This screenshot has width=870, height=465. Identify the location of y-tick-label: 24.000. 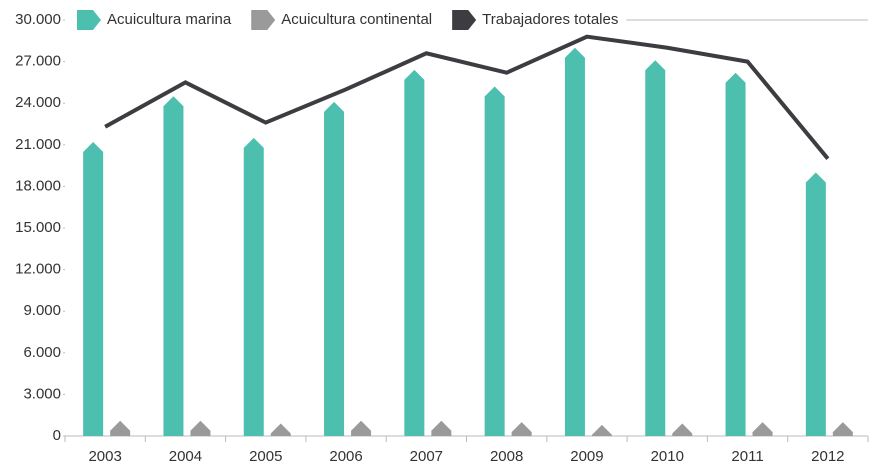
(38, 102).